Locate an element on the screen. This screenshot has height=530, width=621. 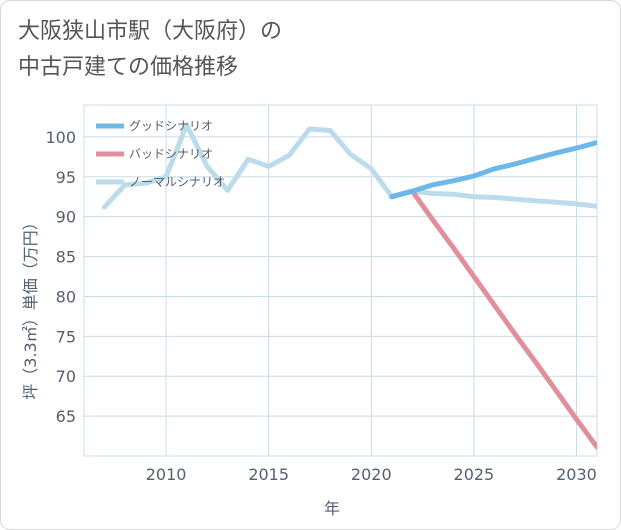
x-axis-title: 年 is located at coordinates (332, 508).